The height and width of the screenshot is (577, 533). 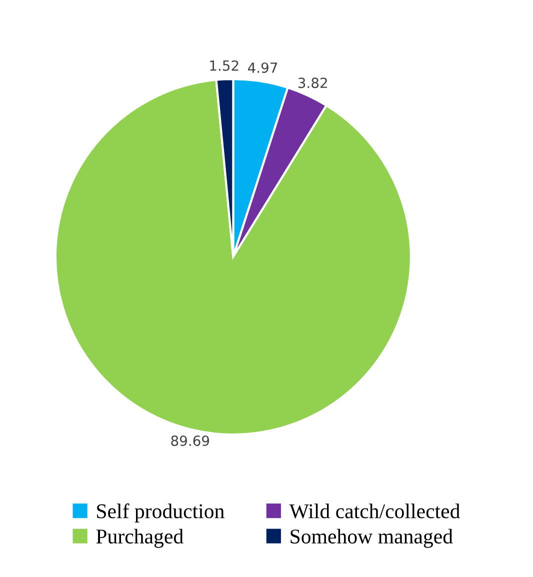 I want to click on legend-label: Somehow managed, so click(x=371, y=538).